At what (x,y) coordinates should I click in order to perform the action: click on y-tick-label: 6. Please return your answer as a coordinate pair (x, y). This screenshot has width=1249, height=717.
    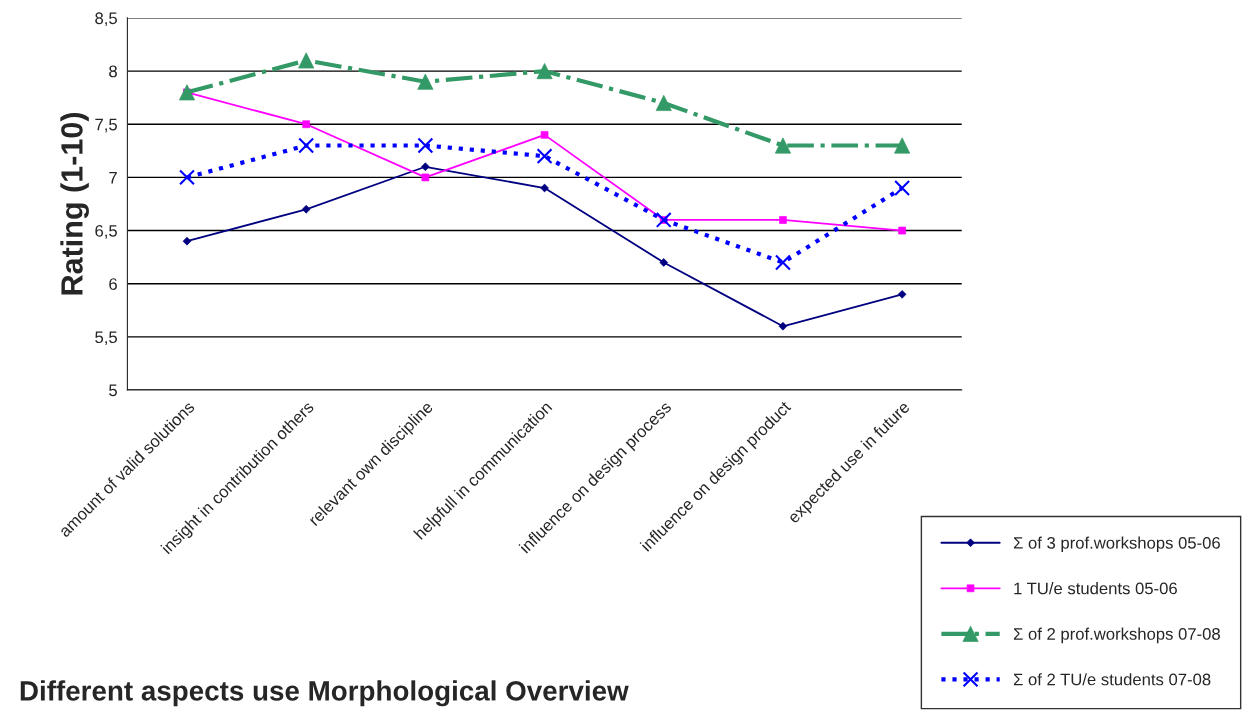
    Looking at the image, I should click on (113, 284).